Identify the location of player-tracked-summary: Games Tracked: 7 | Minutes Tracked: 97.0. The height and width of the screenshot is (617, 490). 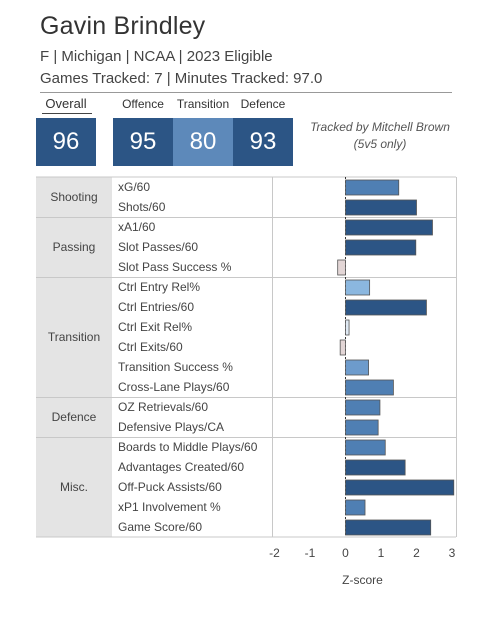
(181, 78).